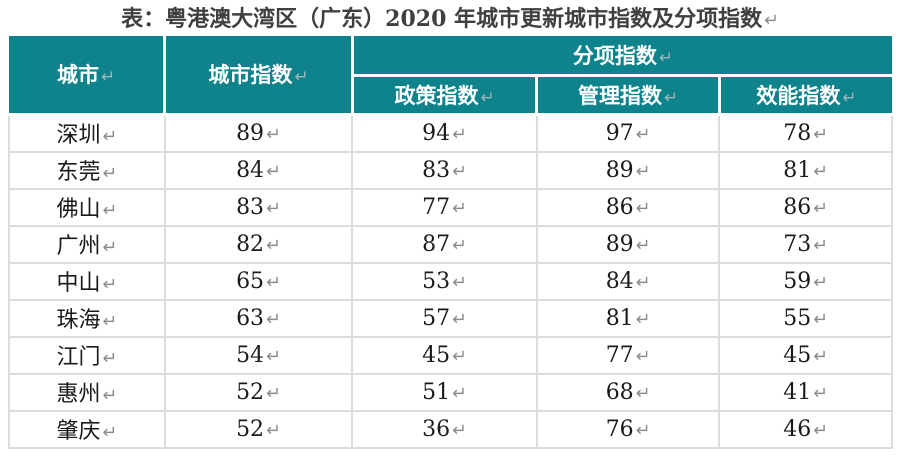 Image resolution: width=900 pixels, height=459 pixels. What do you see at coordinates (78, 172) in the screenshot?
I see `cell-value: 东莞` at bounding box center [78, 172].